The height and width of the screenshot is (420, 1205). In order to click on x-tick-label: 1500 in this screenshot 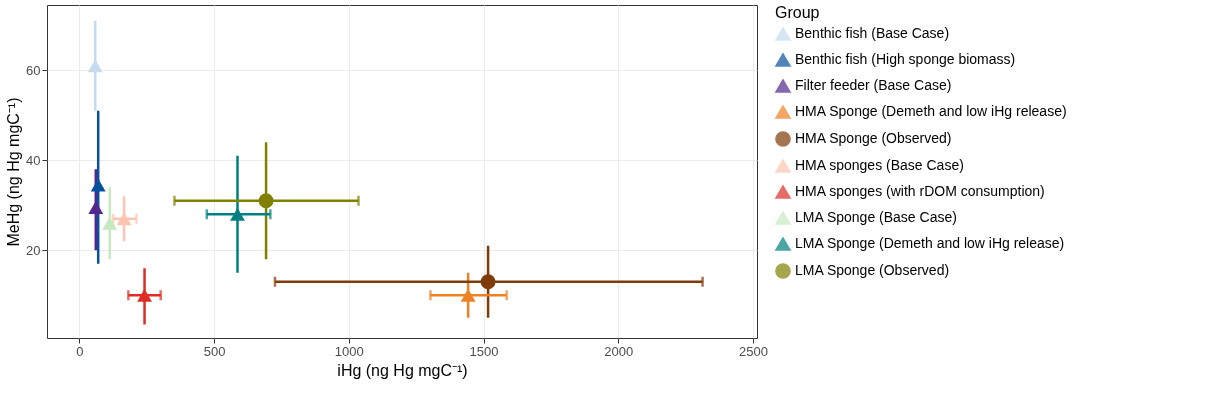, I will do `click(484, 351)`.